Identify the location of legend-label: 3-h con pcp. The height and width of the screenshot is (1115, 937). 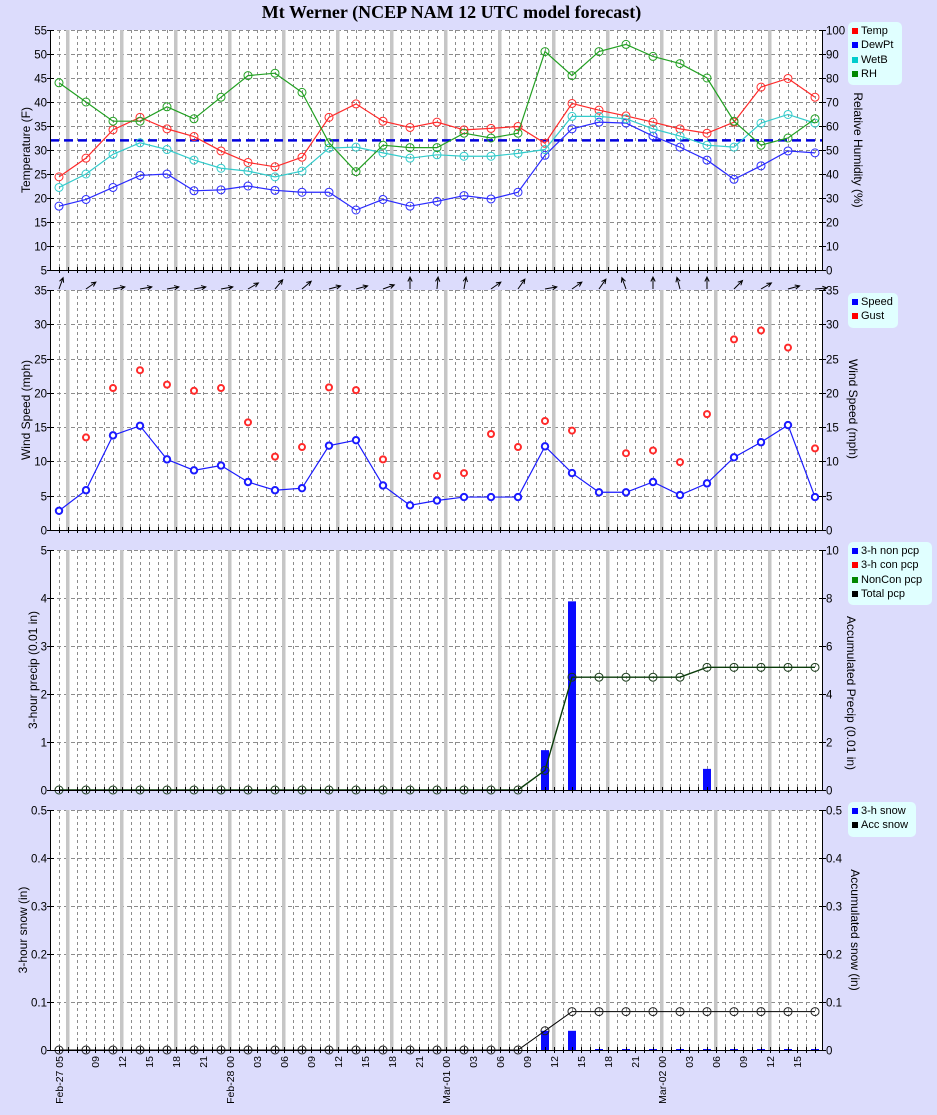
(890, 565).